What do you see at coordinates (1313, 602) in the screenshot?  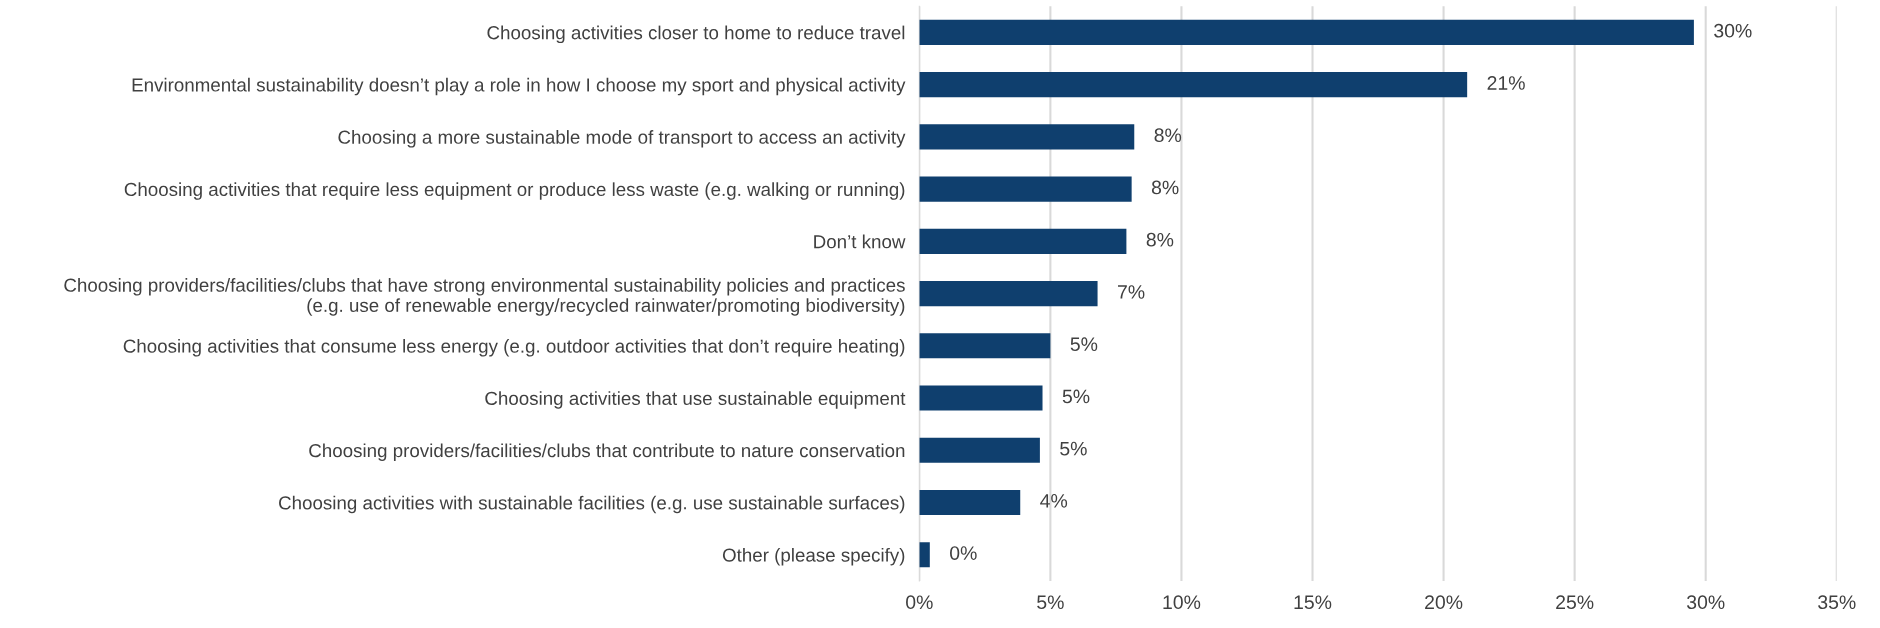 I see `x-tick-label: 15%` at bounding box center [1313, 602].